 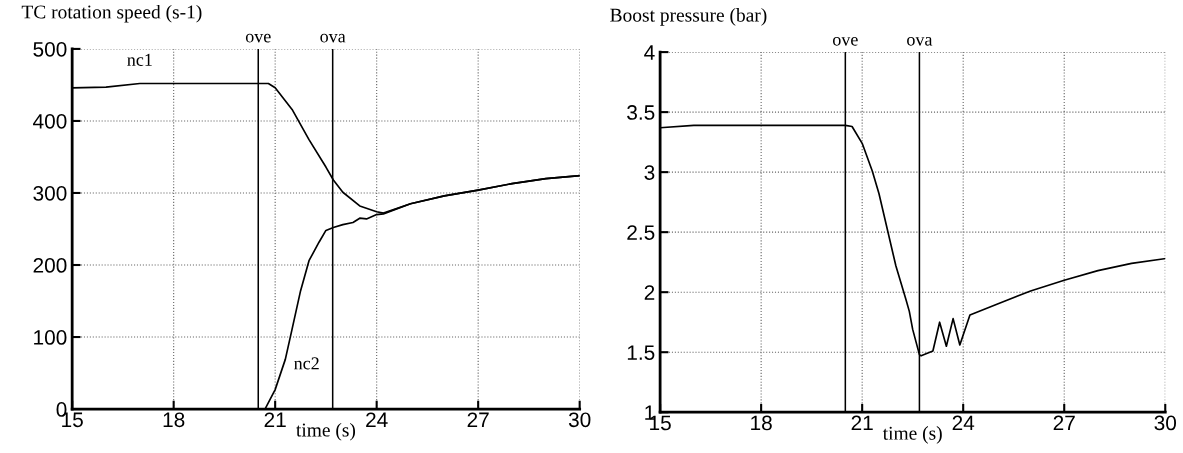 What do you see at coordinates (111, 13) in the screenshot?
I see `chart-title: TC rotation speed (s-1)` at bounding box center [111, 13].